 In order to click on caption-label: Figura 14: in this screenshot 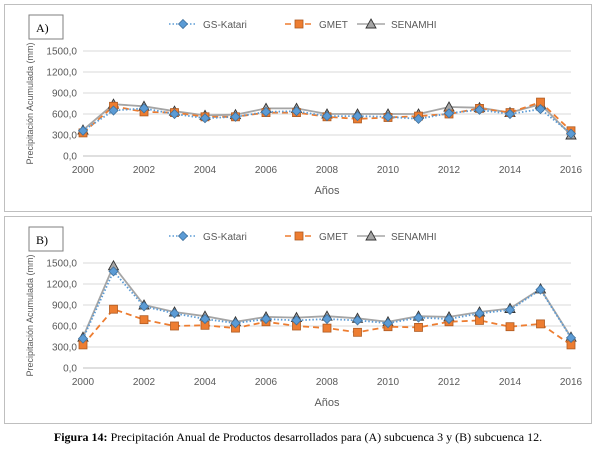, I will do `click(80, 437)`.